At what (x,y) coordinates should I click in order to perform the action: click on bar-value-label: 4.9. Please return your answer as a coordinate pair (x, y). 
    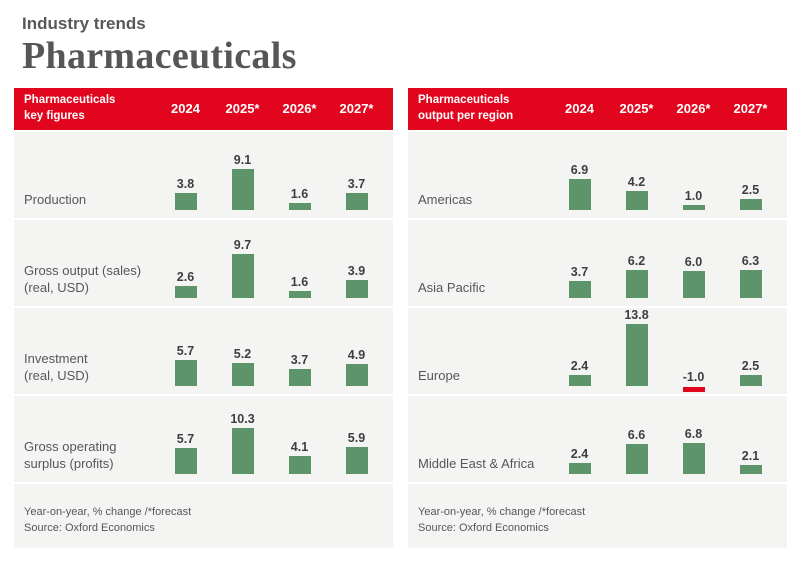
    Looking at the image, I should click on (356, 354).